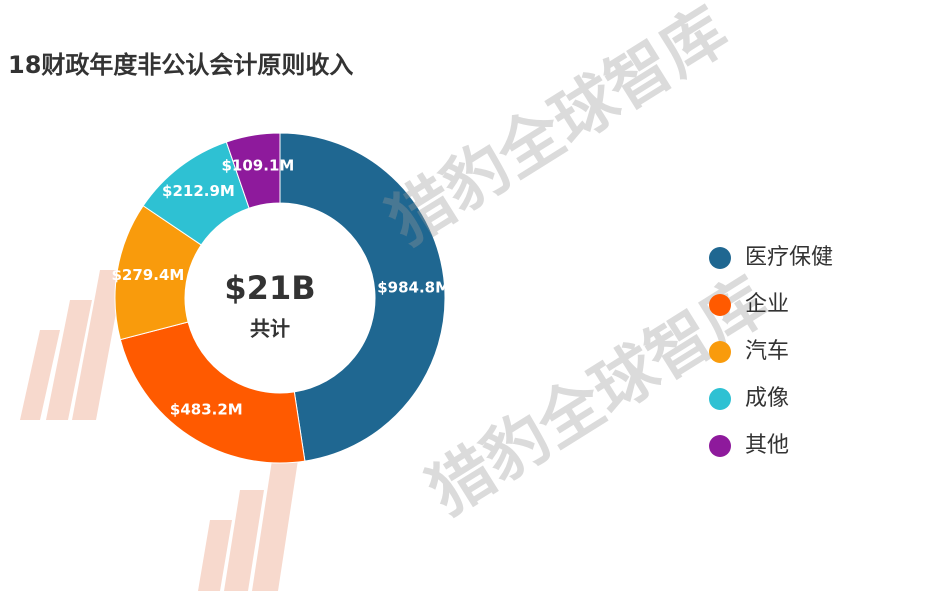 This screenshot has width=926, height=591. What do you see at coordinates (206, 409) in the screenshot?
I see `value-label: $483.2M` at bounding box center [206, 409].